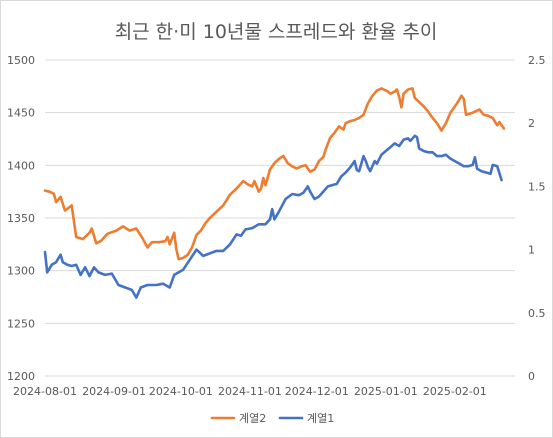 This screenshot has width=553, height=438. I want to click on x-tick-label: 2024-11-01, so click(250, 391).